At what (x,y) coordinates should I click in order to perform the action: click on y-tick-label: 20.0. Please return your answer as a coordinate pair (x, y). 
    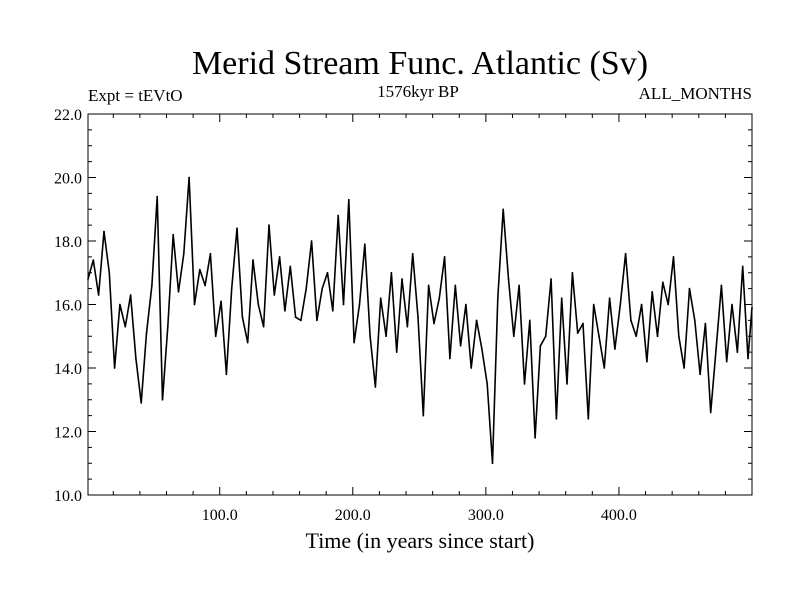
    Looking at the image, I should click on (68, 179).